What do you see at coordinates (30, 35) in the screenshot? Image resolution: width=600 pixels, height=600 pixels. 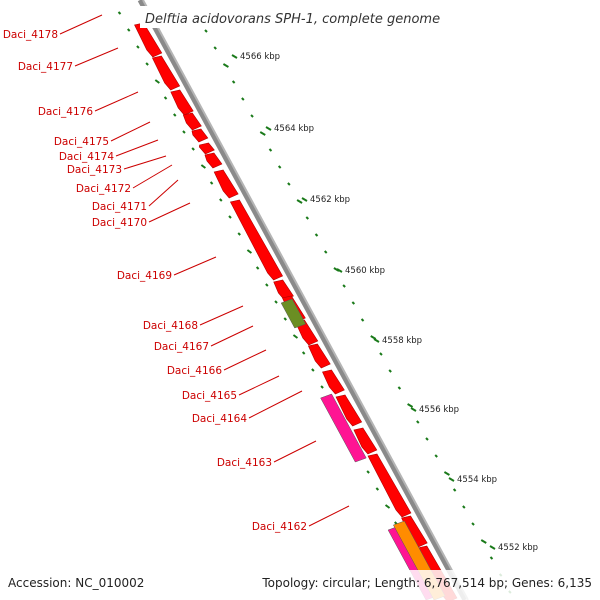 I see `gene-label: Daci_4178` at bounding box center [30, 35].